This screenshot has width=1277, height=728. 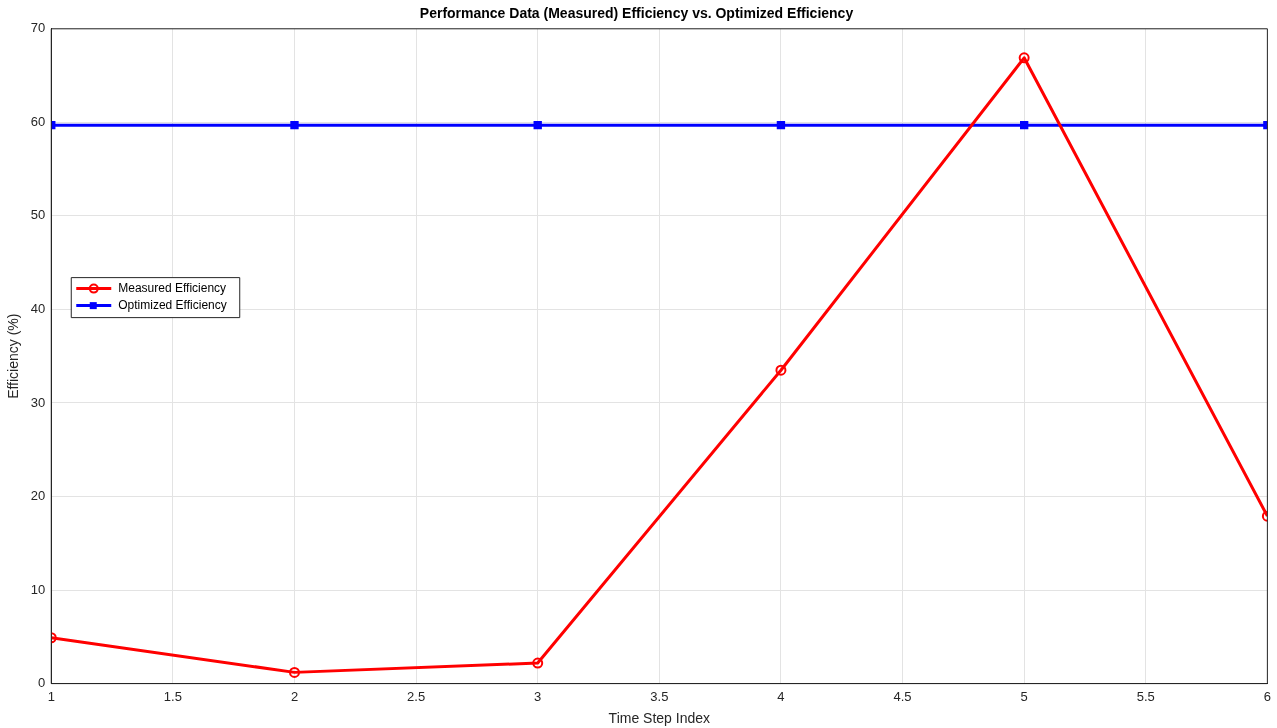 What do you see at coordinates (416, 696) in the screenshot?
I see `x-tick-label: 2.5` at bounding box center [416, 696].